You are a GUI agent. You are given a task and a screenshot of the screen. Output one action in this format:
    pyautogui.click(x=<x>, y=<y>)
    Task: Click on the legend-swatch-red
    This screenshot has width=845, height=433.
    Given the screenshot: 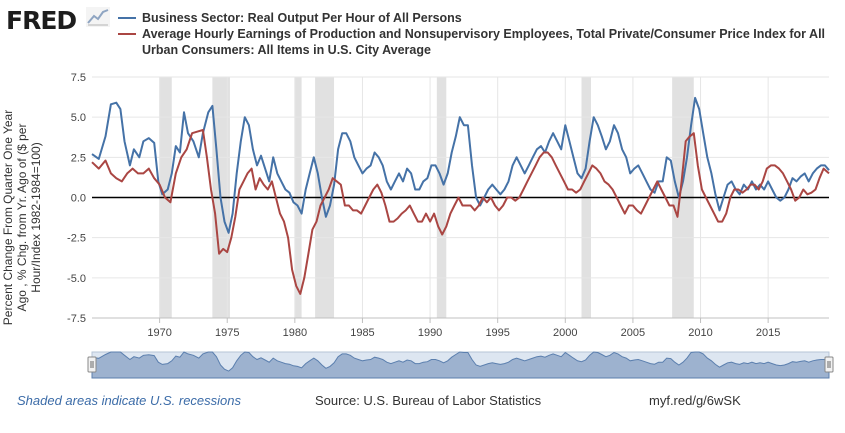 What is the action you would take?
    pyautogui.click(x=127, y=34)
    